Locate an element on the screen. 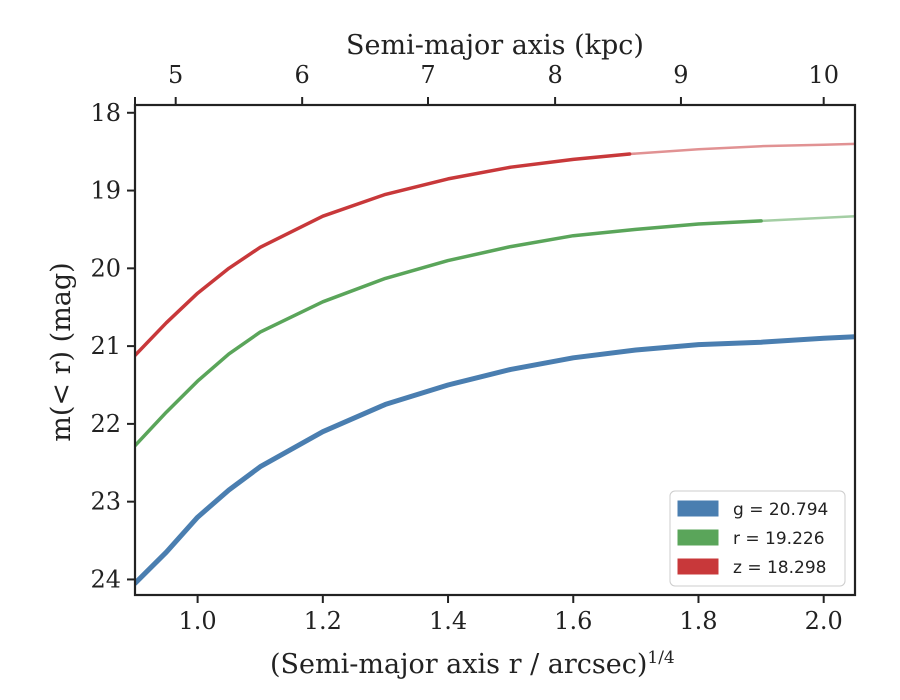 The height and width of the screenshot is (700, 900). legend-swatch-z is located at coordinates (698, 566).